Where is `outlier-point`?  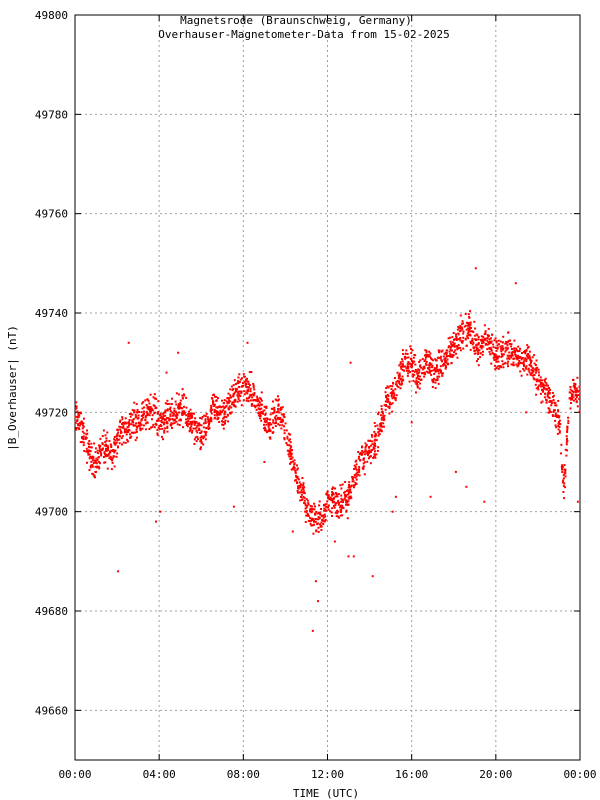 outlier-point is located at coordinates (515, 283).